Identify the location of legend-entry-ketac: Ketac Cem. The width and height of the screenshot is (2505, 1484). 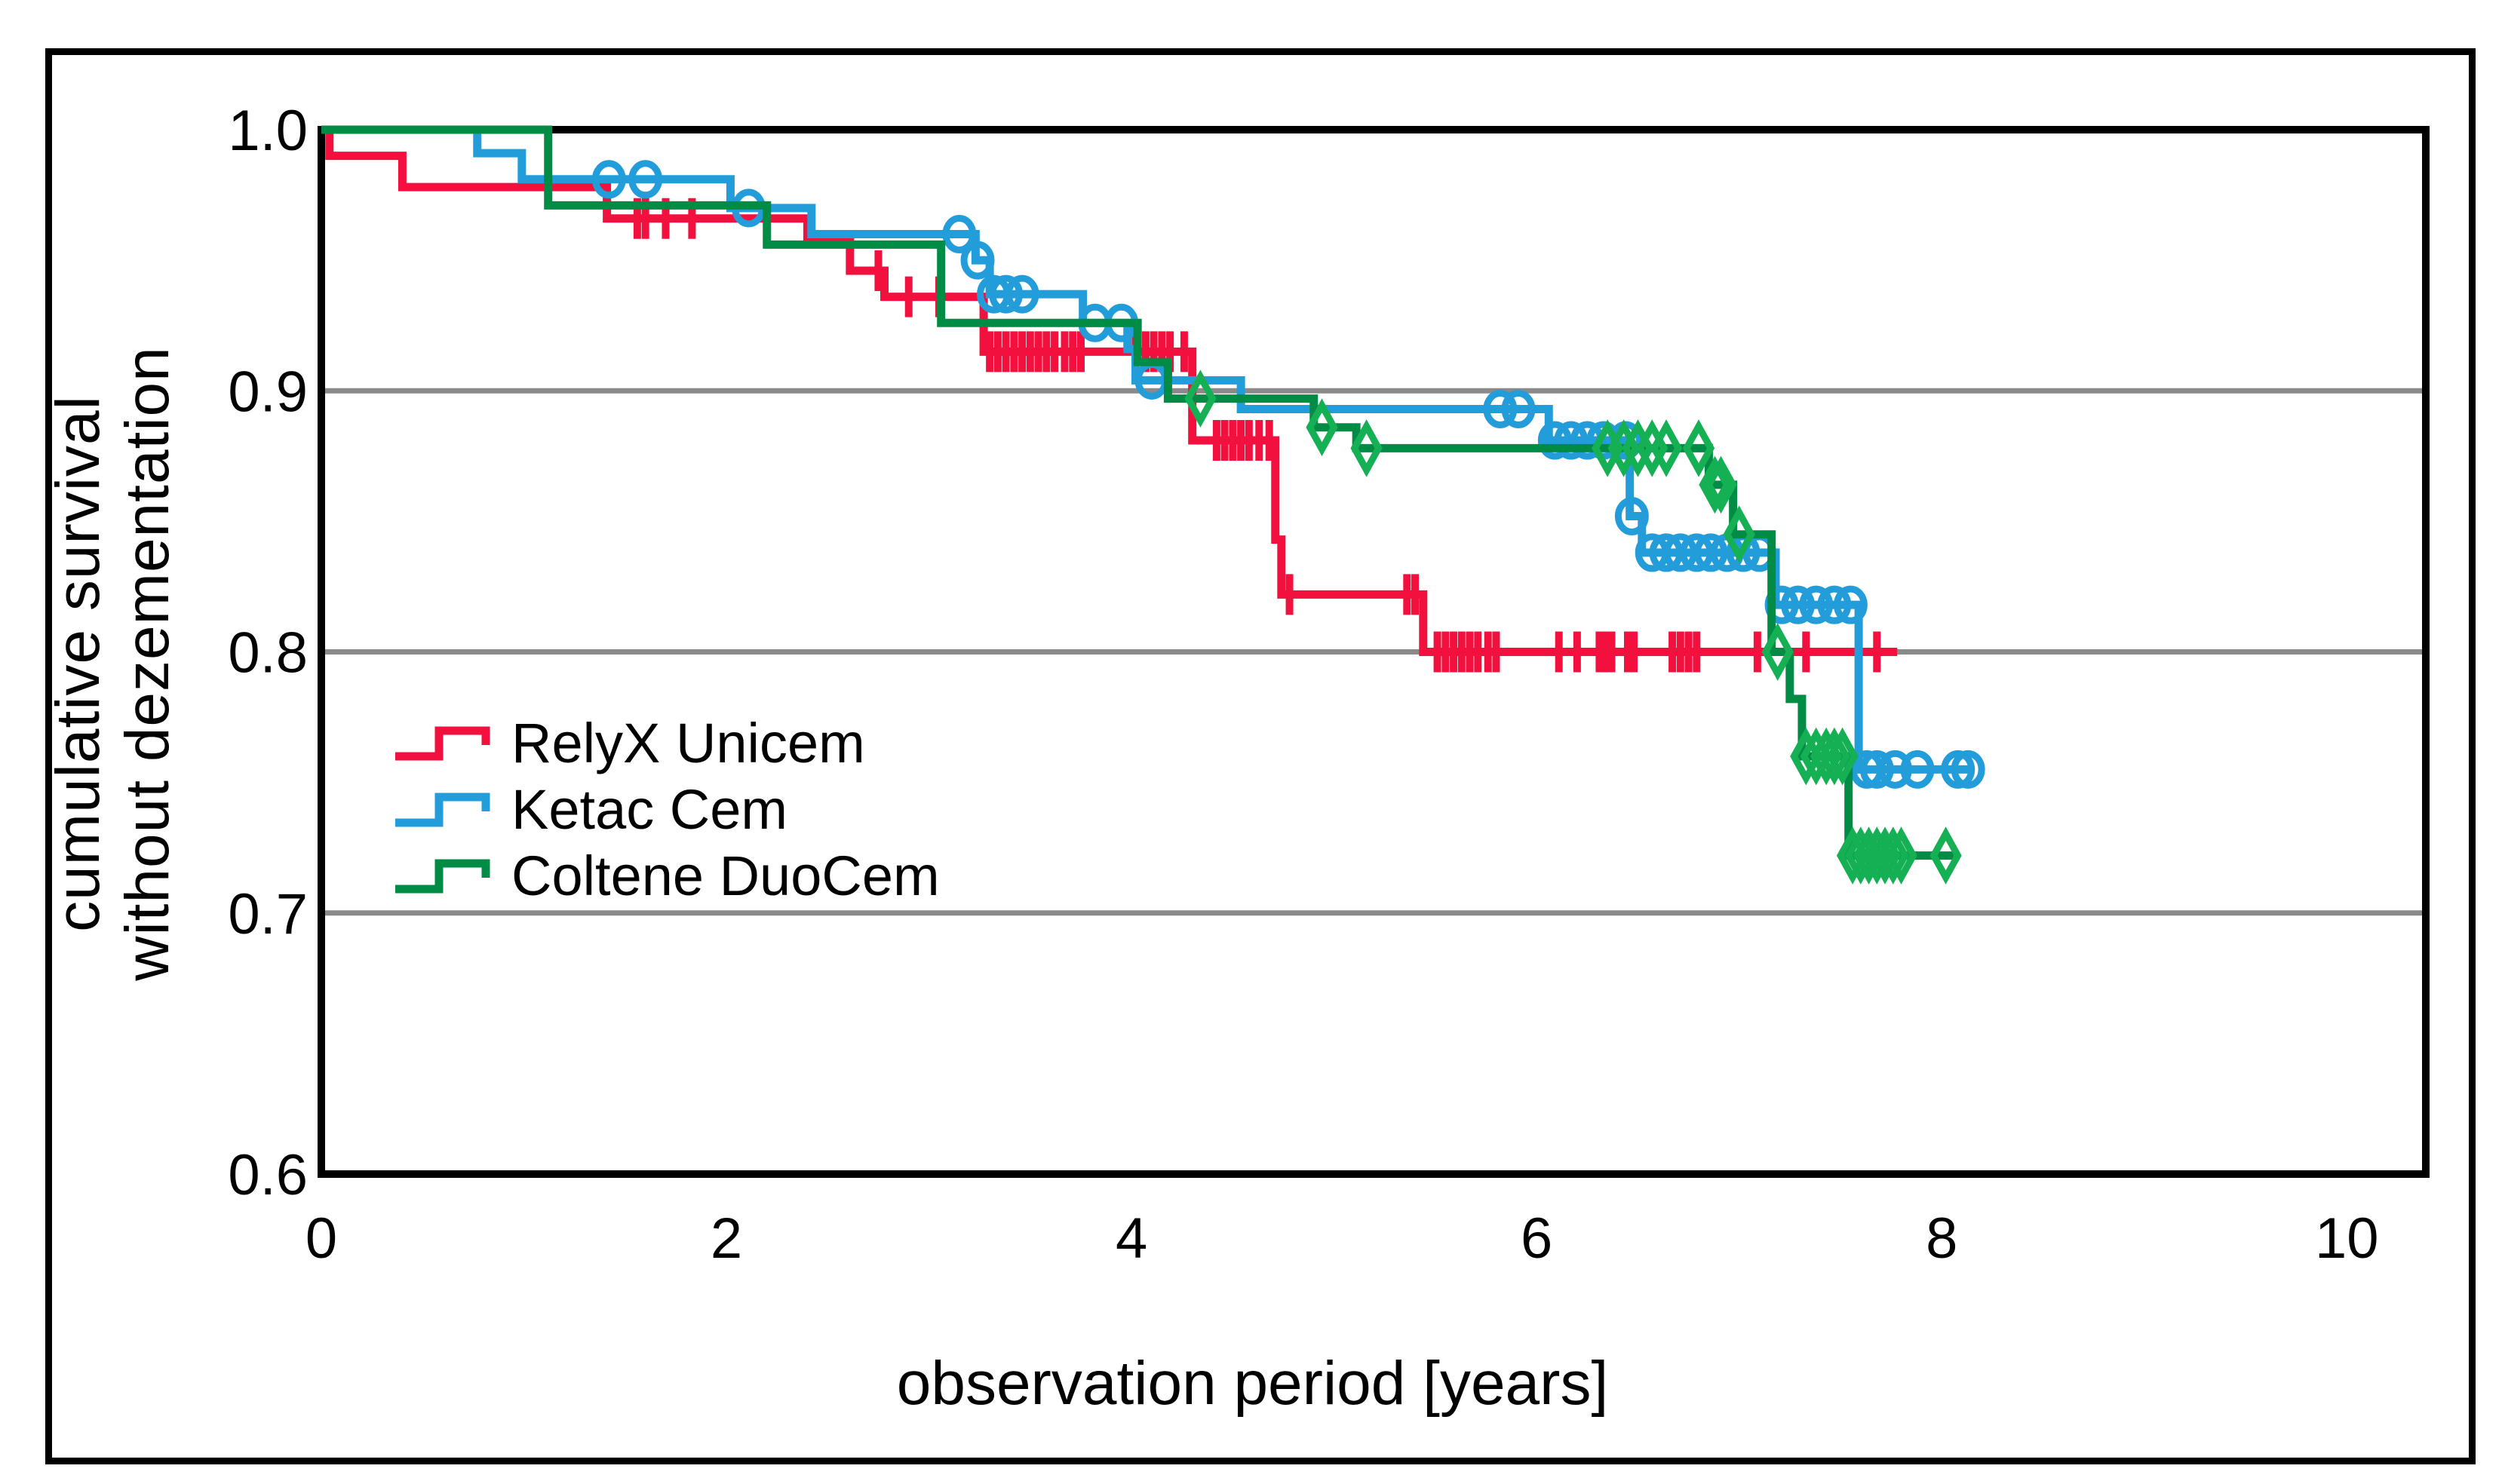
(666, 809).